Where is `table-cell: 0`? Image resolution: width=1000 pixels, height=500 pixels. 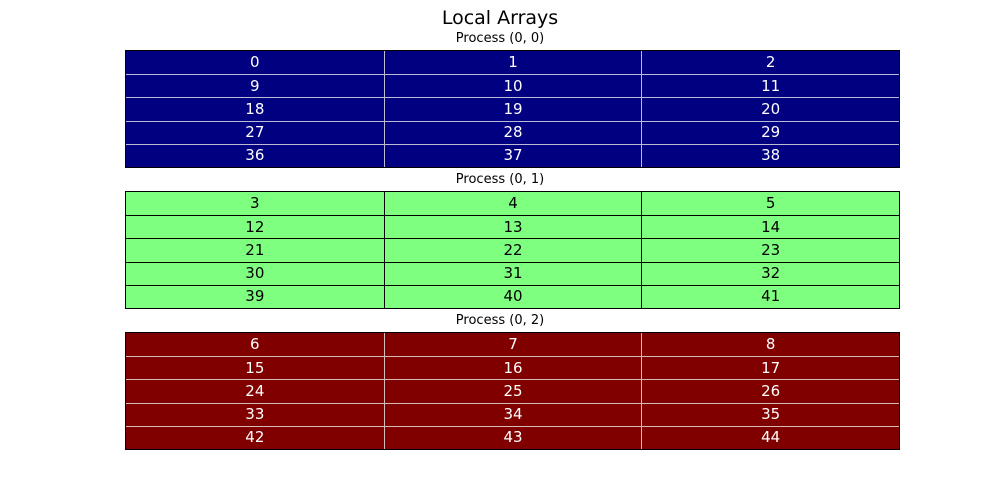
table-cell: 0 is located at coordinates (255, 62).